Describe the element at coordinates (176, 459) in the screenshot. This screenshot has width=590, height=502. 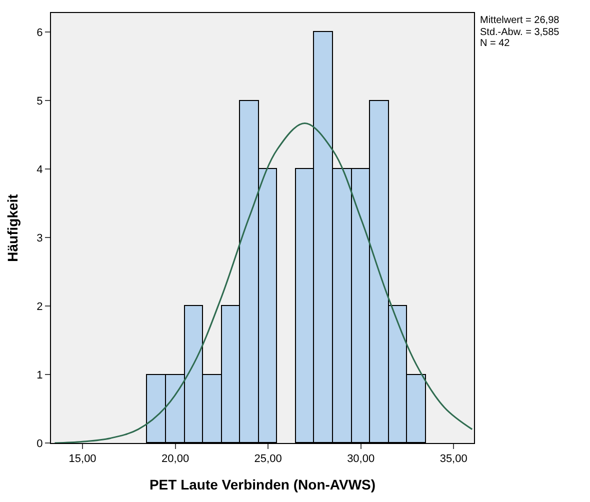
I see `x-tick-label: 20,00` at that location.